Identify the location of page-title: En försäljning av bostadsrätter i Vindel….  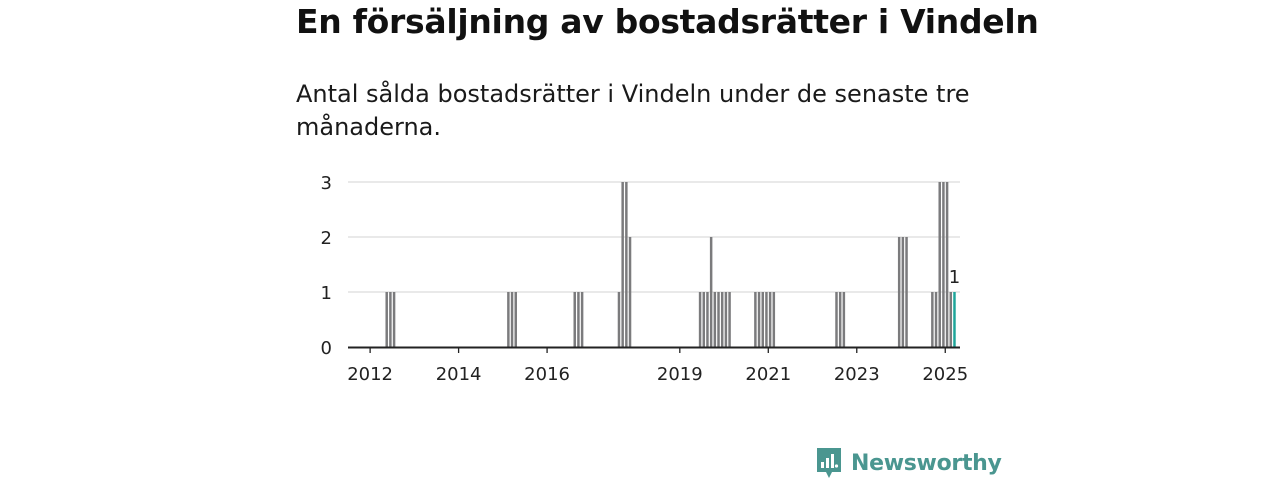
(667, 21).